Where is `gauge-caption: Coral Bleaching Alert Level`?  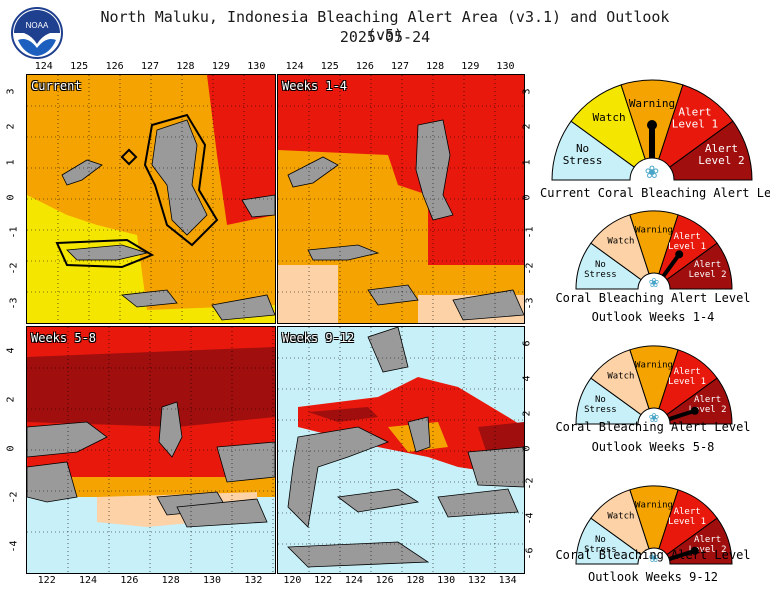
gauge-caption: Coral Bleaching Alert Level is located at coordinates (653, 555).